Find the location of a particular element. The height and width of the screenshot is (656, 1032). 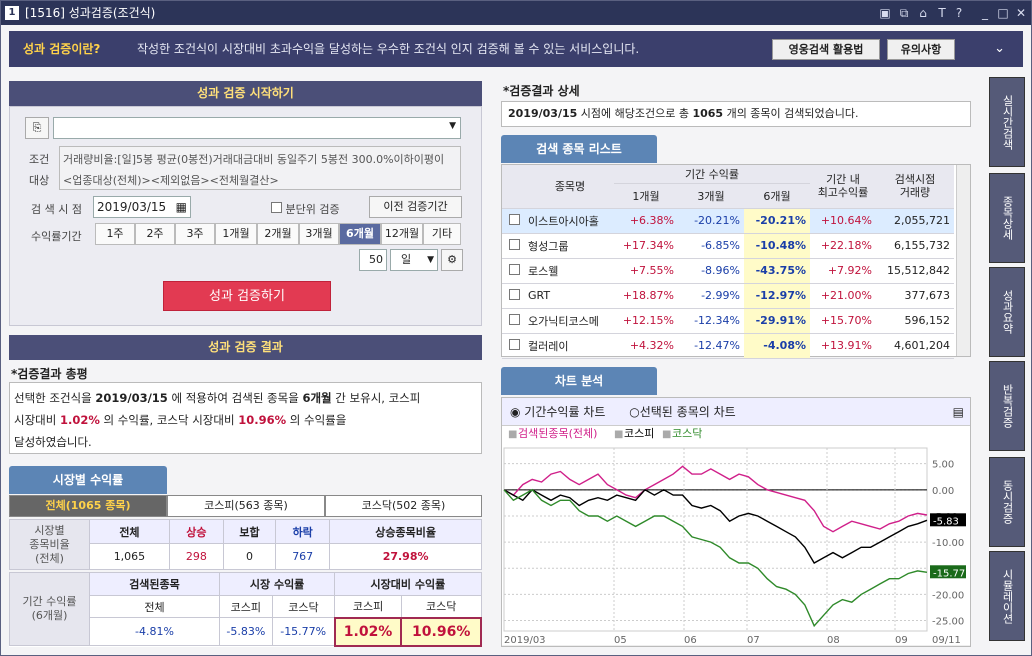

period-3w: 3주 is located at coordinates (195, 234).